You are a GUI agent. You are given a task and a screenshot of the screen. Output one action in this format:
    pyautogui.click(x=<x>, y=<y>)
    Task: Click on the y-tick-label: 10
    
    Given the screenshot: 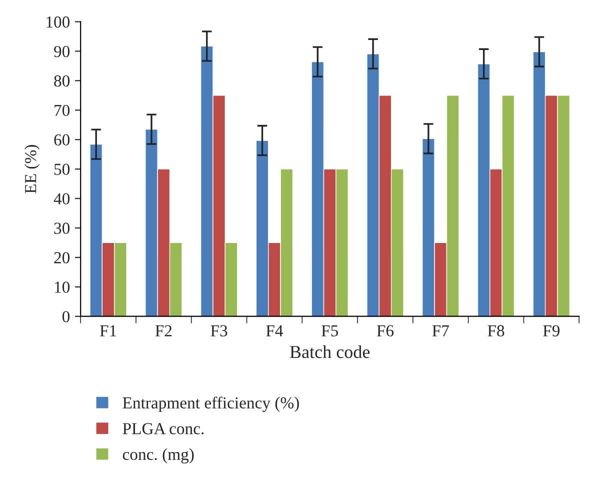 What is the action you would take?
    pyautogui.click(x=62, y=287)
    